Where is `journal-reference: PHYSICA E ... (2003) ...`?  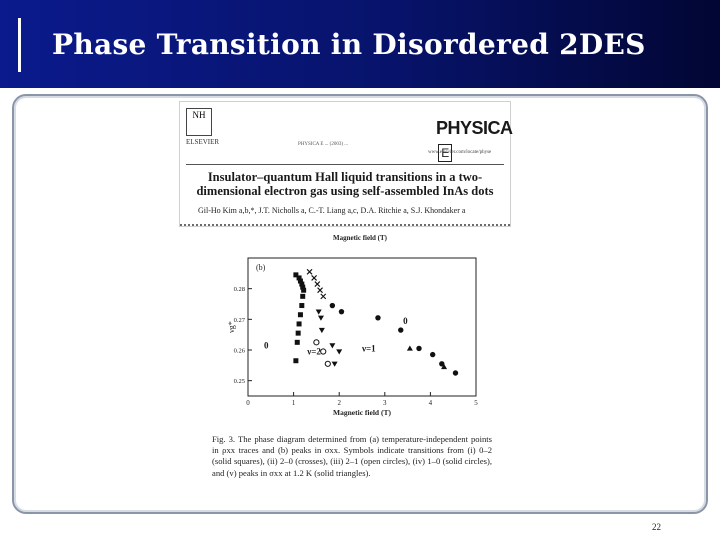 journal-reference: PHYSICA E ... (2003) ... is located at coordinates (323, 144).